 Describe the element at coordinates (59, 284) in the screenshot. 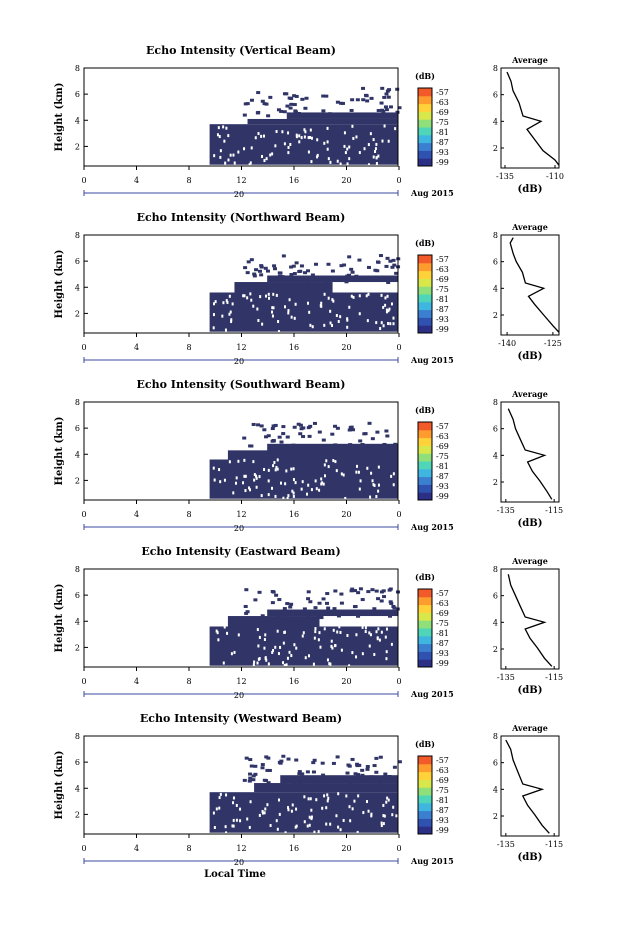

I see `y-axis-label: Height (km)` at that location.